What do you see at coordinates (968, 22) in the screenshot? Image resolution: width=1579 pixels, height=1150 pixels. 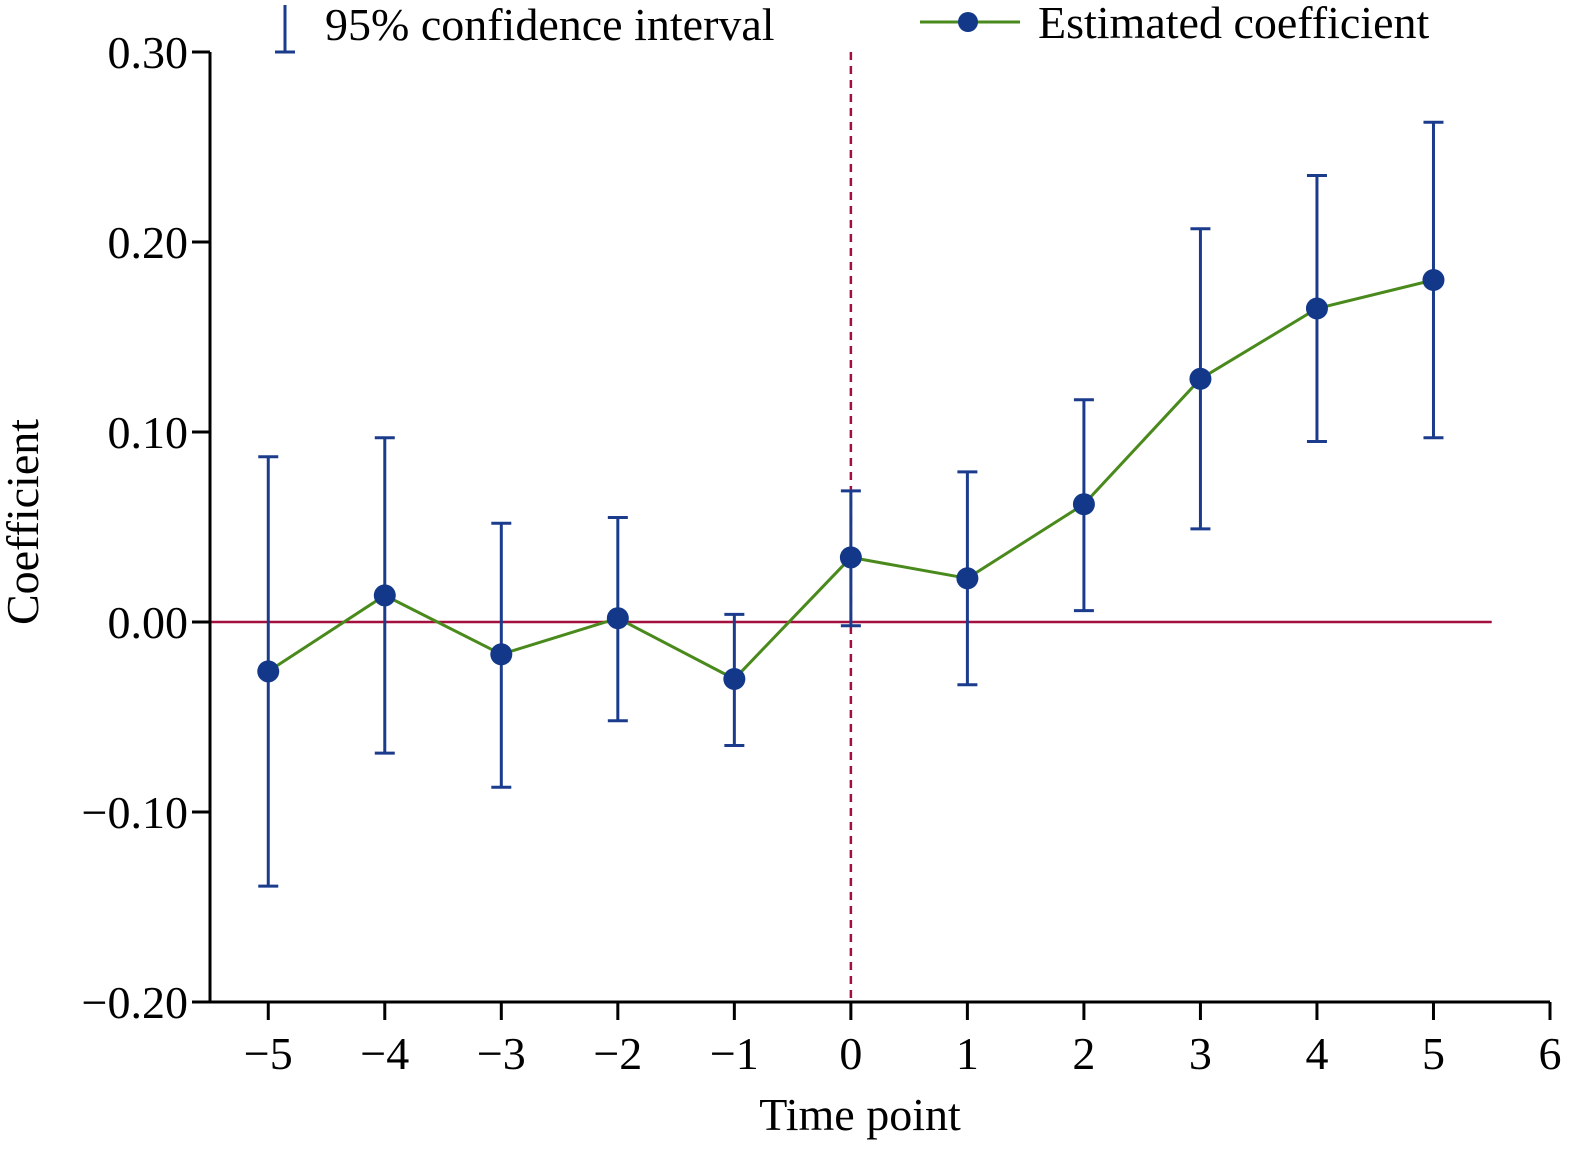 I see `legend-marker-swatch` at bounding box center [968, 22].